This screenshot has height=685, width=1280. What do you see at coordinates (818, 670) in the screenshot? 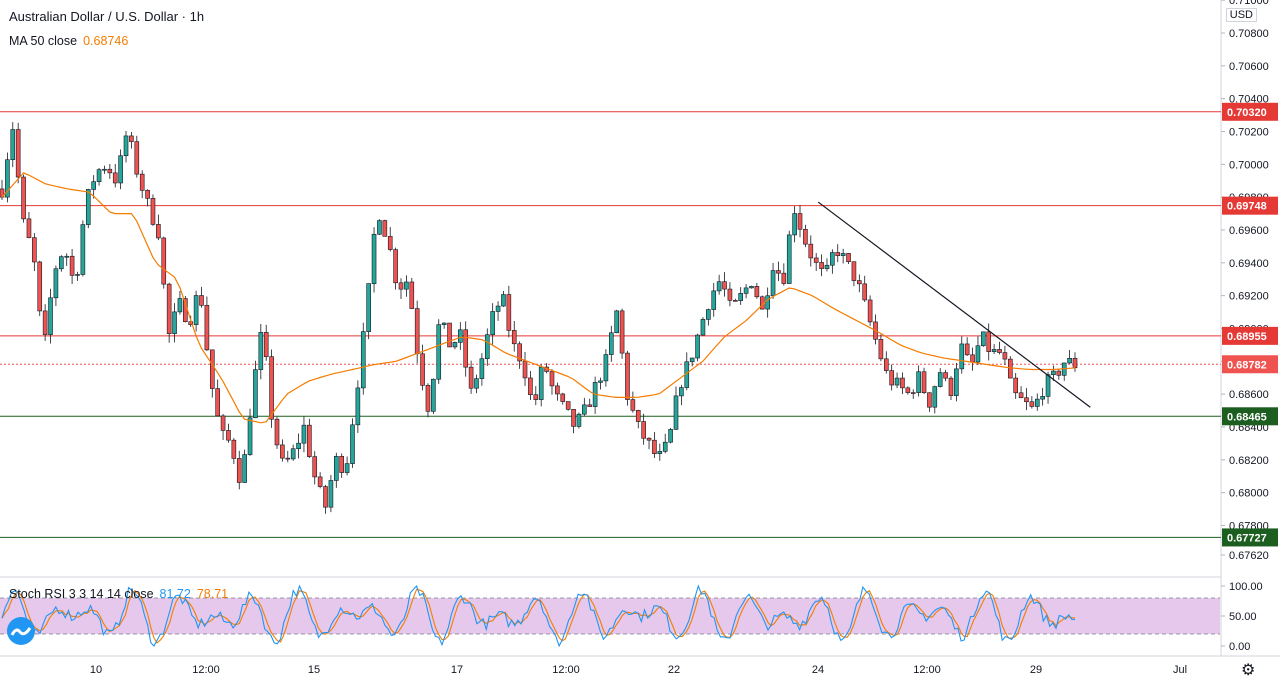
I see `x-tick-label: 24` at bounding box center [818, 670].